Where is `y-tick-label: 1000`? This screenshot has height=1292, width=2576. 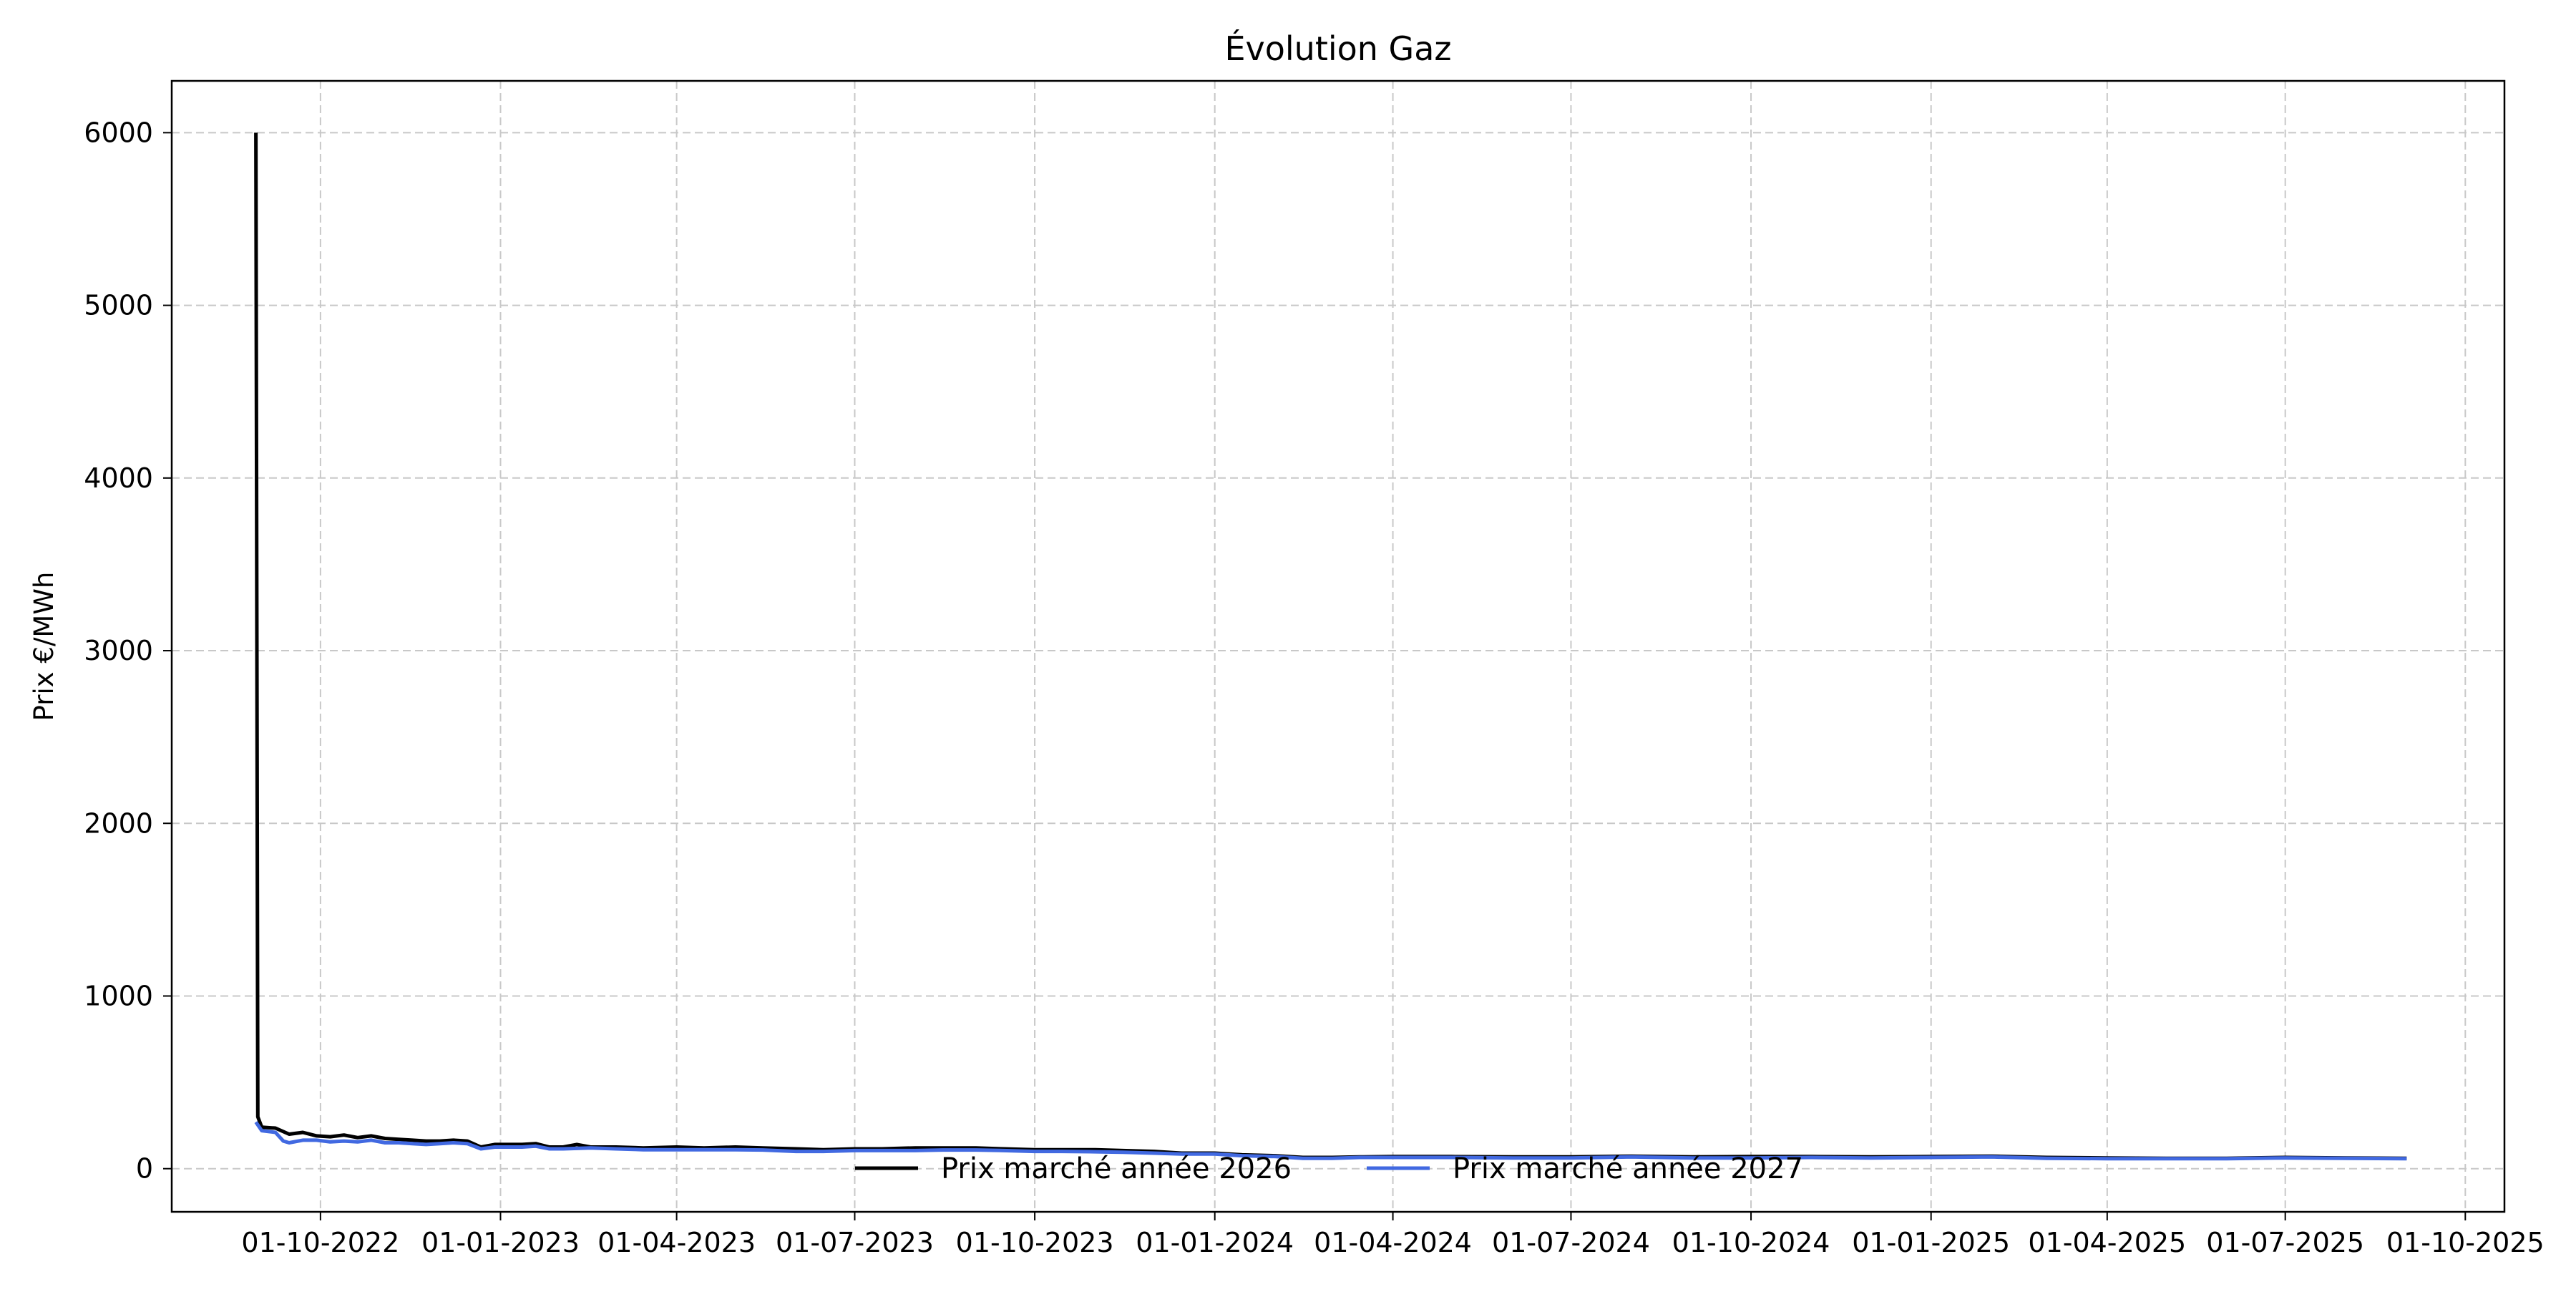
y-tick-label: 1000 is located at coordinates (118, 995).